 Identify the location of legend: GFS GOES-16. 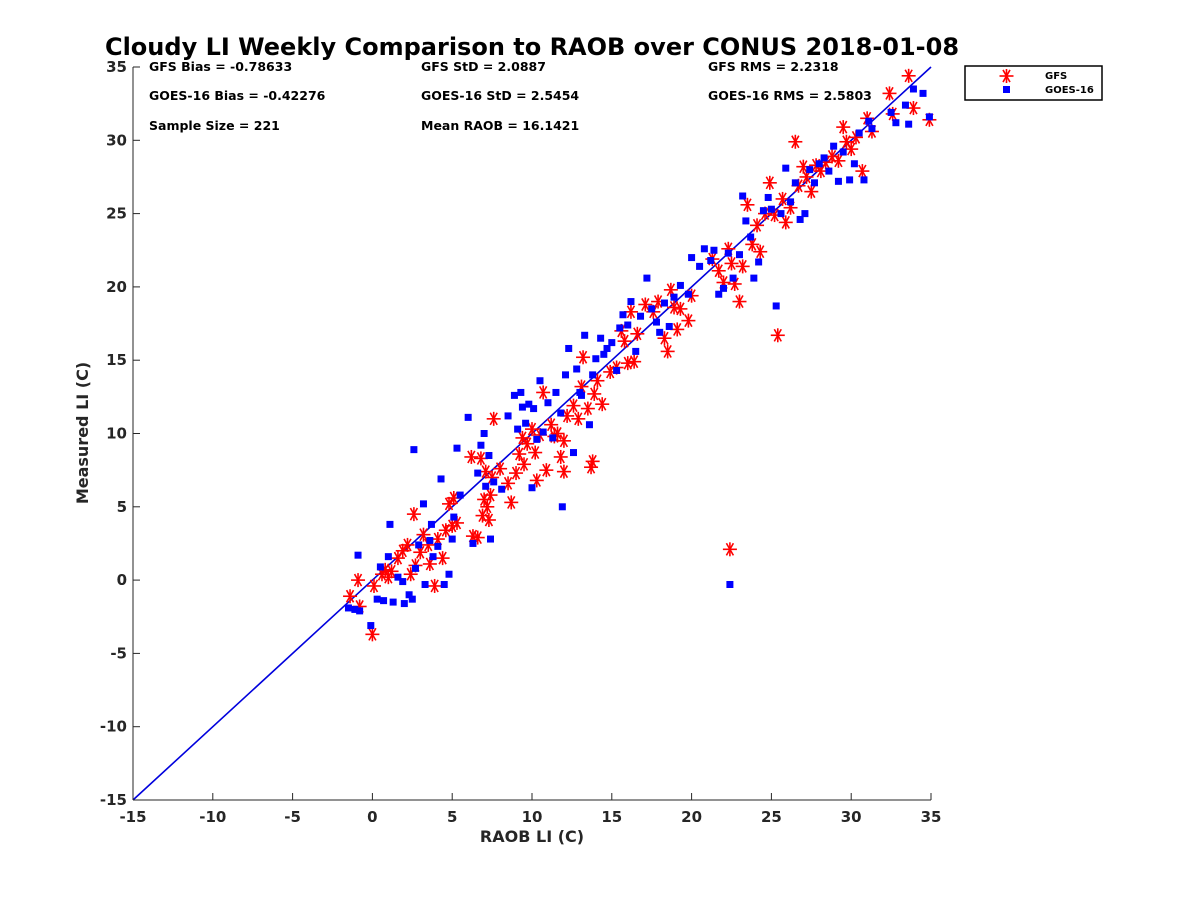
(1033, 83).